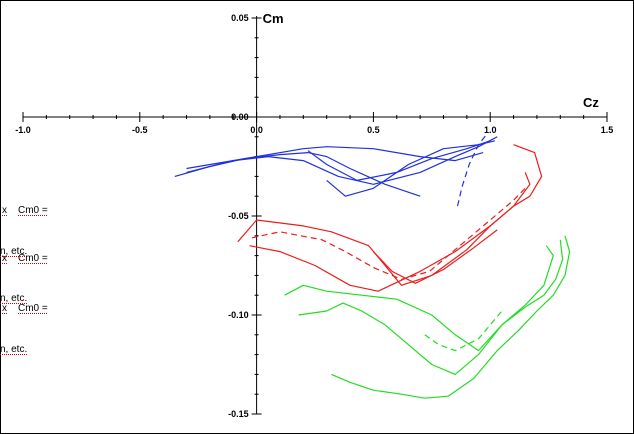  Describe the element at coordinates (23, 130) in the screenshot. I see `x-tick-label: -1.0` at that location.